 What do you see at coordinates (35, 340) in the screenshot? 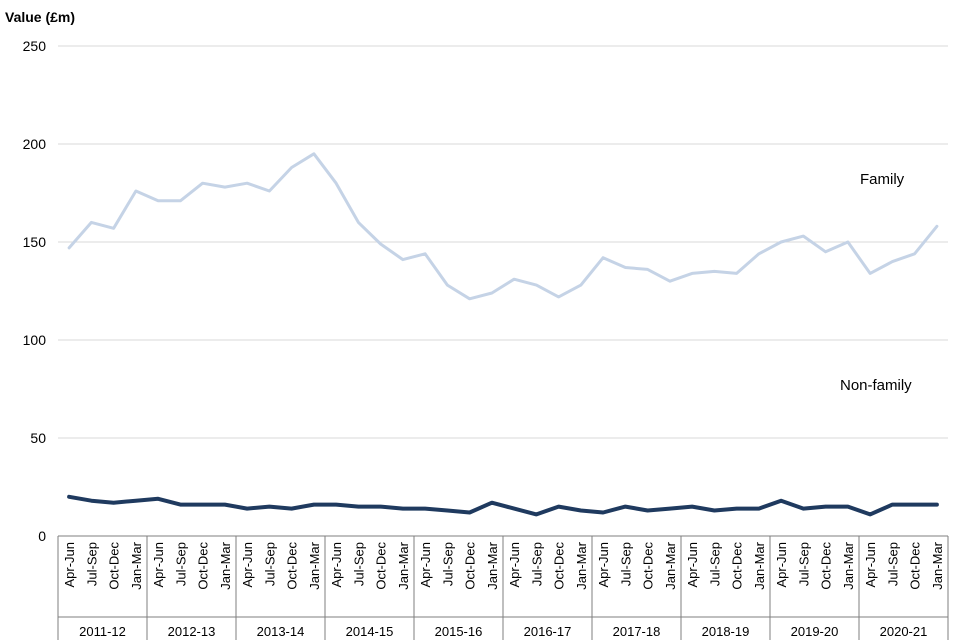
I see `y-tick-label: 100` at bounding box center [35, 340].